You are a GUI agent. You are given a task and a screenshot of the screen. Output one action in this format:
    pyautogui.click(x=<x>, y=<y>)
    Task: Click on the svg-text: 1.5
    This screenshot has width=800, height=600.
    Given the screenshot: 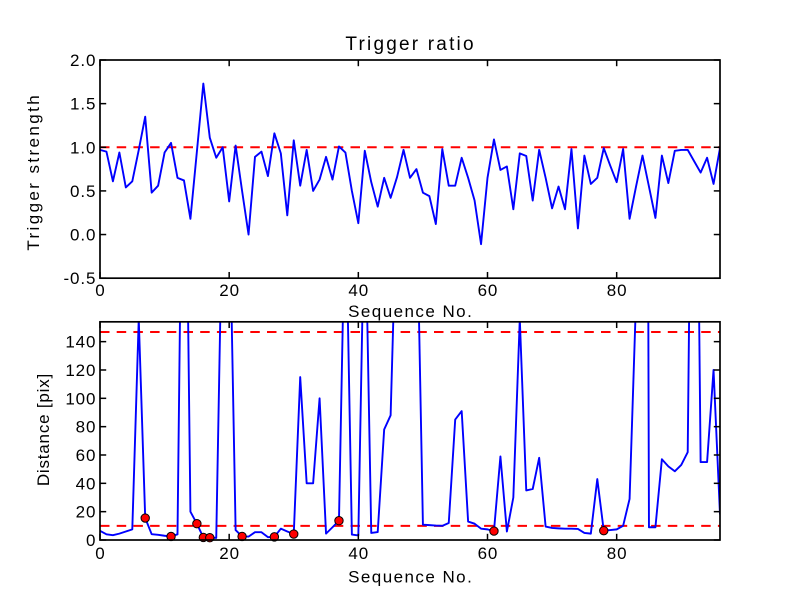 What is the action you would take?
    pyautogui.click(x=83, y=104)
    